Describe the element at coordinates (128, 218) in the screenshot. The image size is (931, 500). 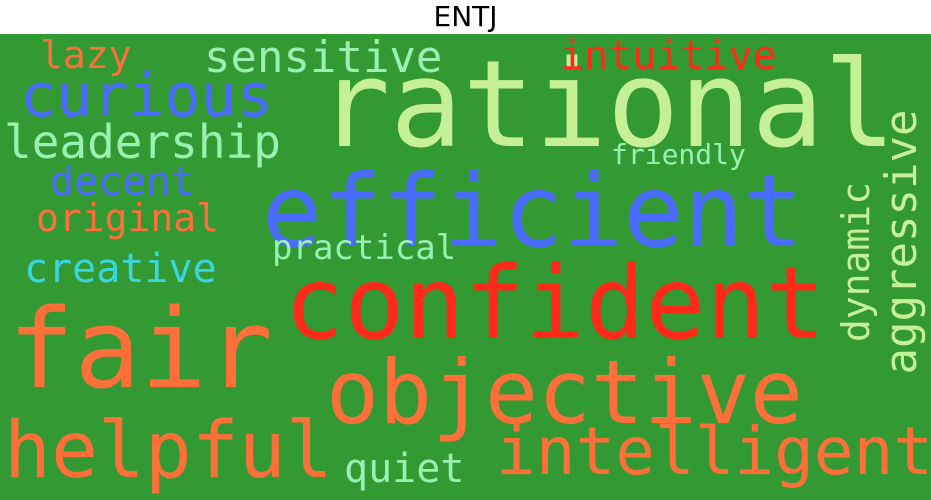
I see `cloud-word-original: original` at that location.